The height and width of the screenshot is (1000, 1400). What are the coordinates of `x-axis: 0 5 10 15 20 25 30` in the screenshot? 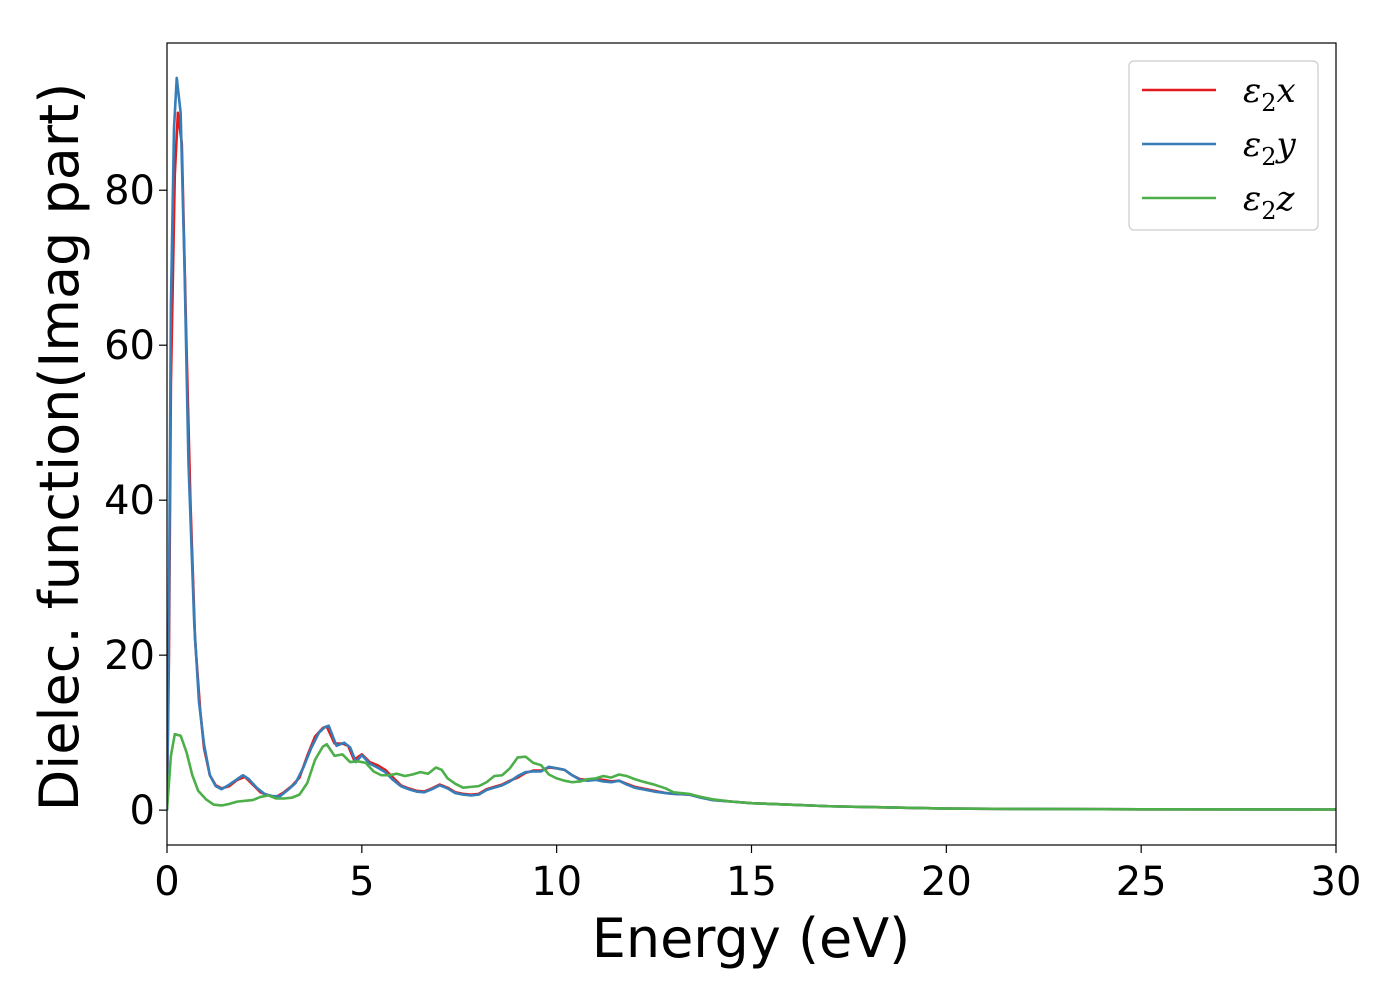 It's located at (757, 875).